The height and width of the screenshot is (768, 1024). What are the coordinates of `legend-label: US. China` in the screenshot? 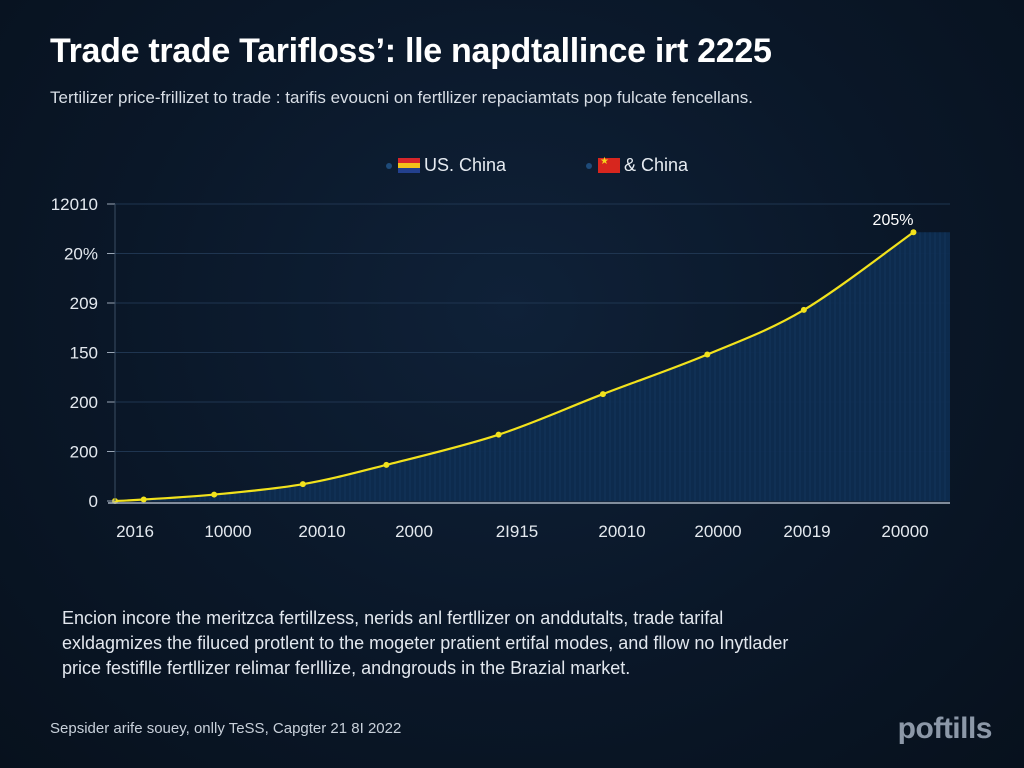 It's located at (465, 165).